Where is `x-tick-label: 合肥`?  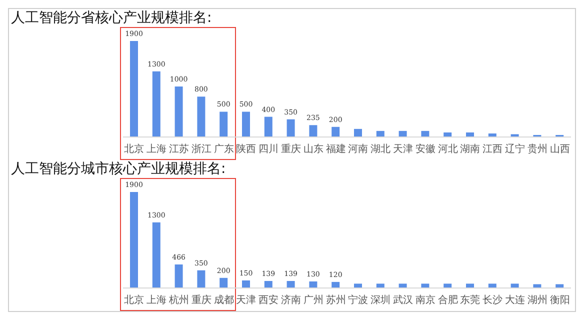 x-tick-label: 合肥 is located at coordinates (448, 300).